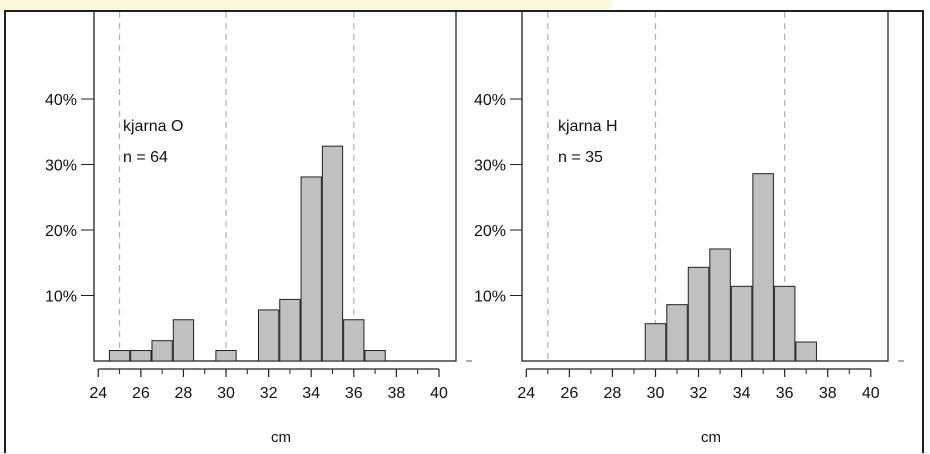 The height and width of the screenshot is (454, 930). What do you see at coordinates (490, 100) in the screenshot?
I see `panel-2-y-tick-label: 40%` at bounding box center [490, 100].